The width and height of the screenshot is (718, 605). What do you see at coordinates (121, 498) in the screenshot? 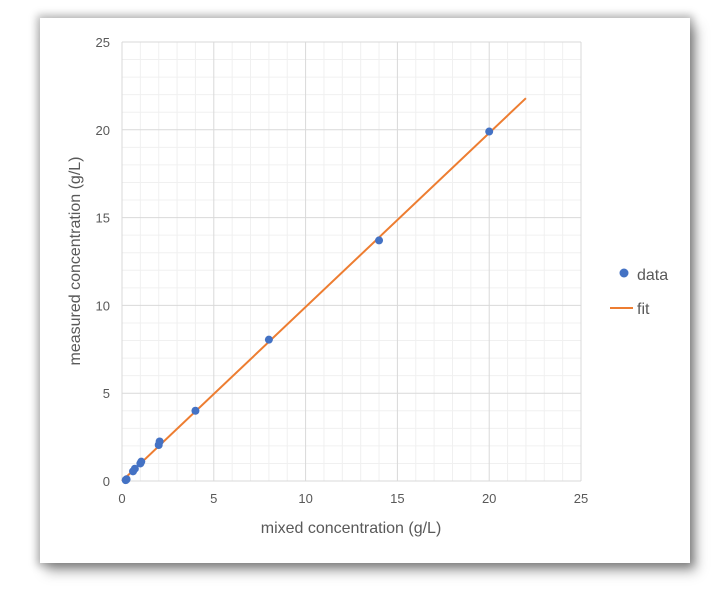
I see `x-tick-label: 0` at bounding box center [121, 498].